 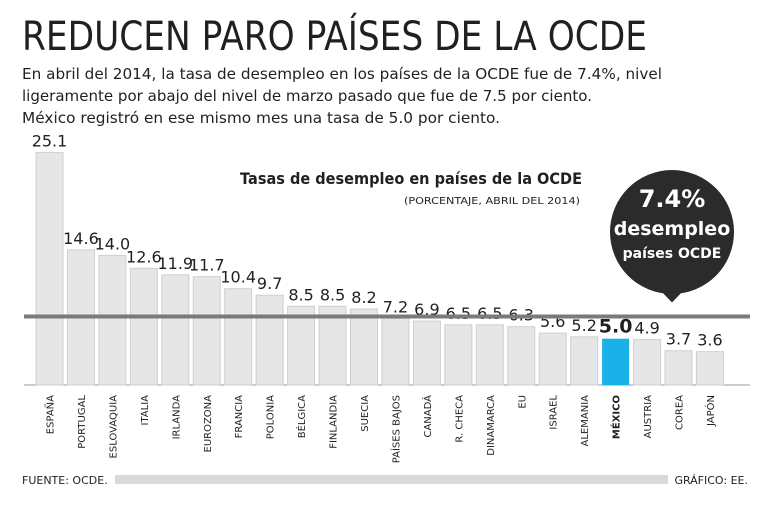 What do you see at coordinates (65, 480) in the screenshot?
I see `source: FUENTE: OCDE.` at bounding box center [65, 480].